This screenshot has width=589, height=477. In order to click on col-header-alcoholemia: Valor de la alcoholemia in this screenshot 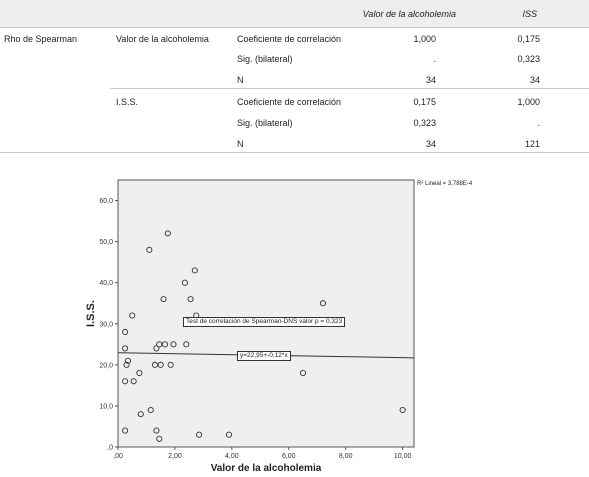, I will do `click(409, 14)`.